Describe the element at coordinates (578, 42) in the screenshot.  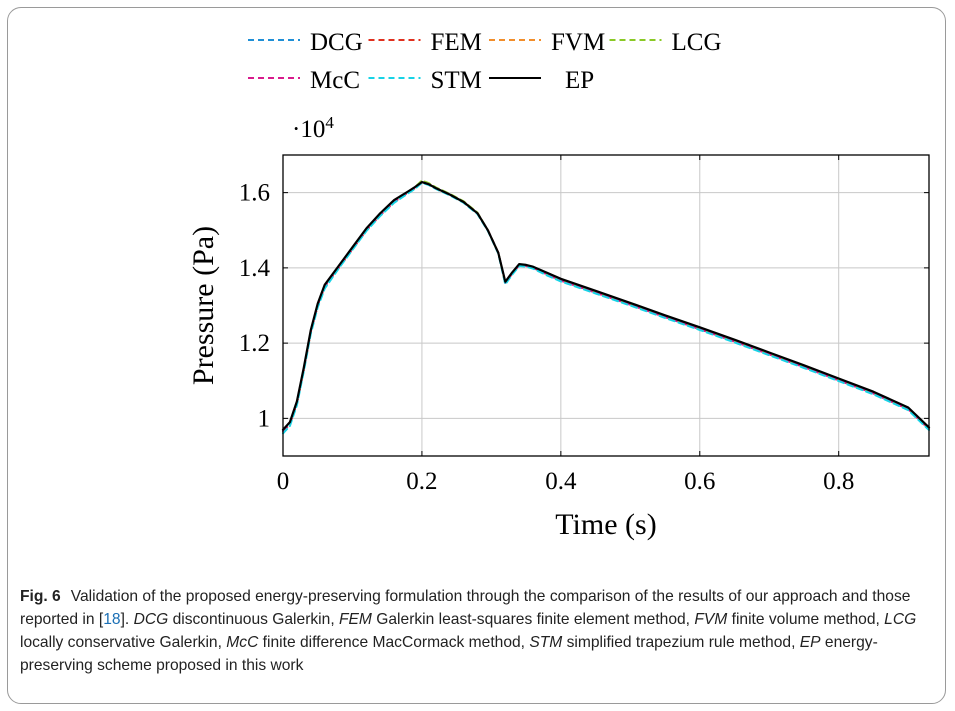
I see `legend-label-fvm: FVM` at that location.